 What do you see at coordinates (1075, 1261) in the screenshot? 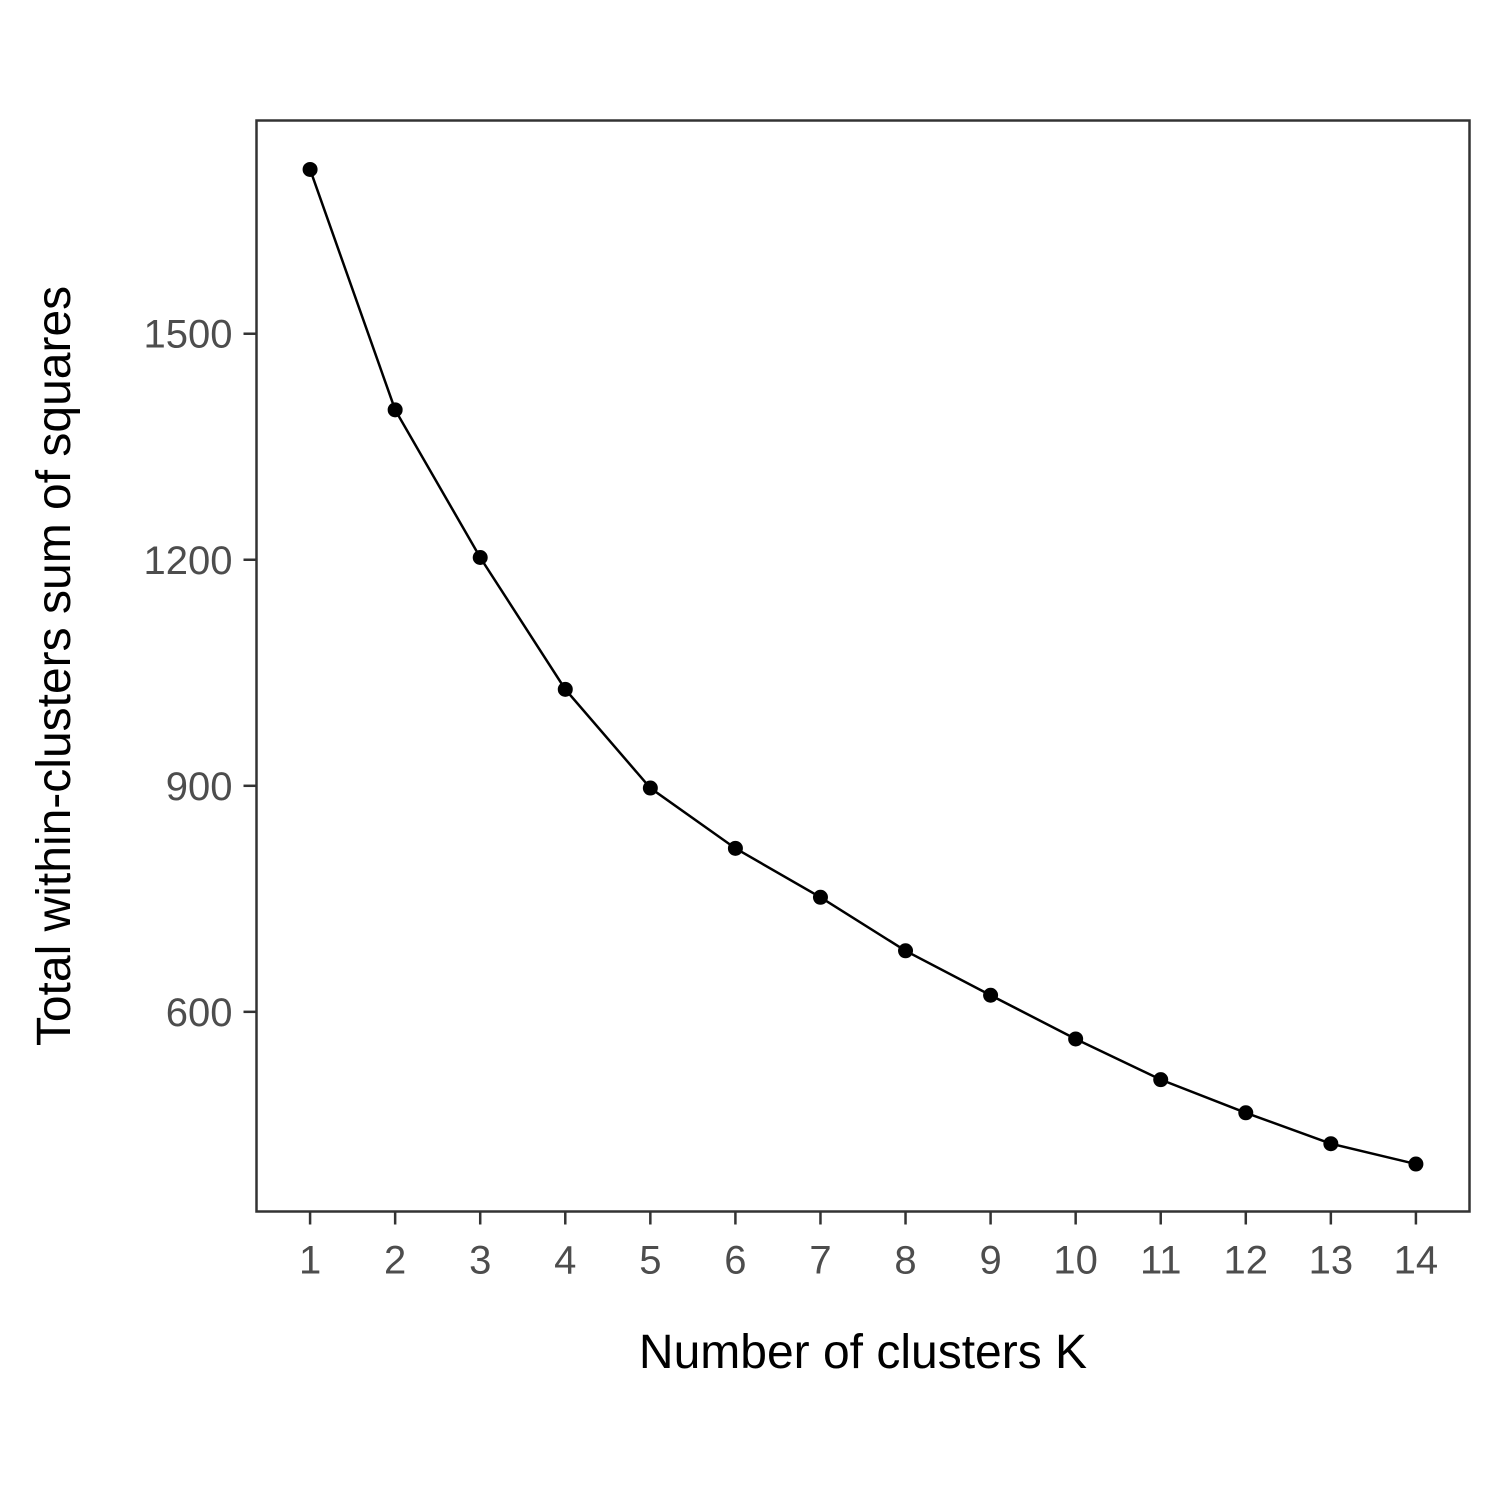
I see `x-tick-label: 10` at bounding box center [1075, 1261].